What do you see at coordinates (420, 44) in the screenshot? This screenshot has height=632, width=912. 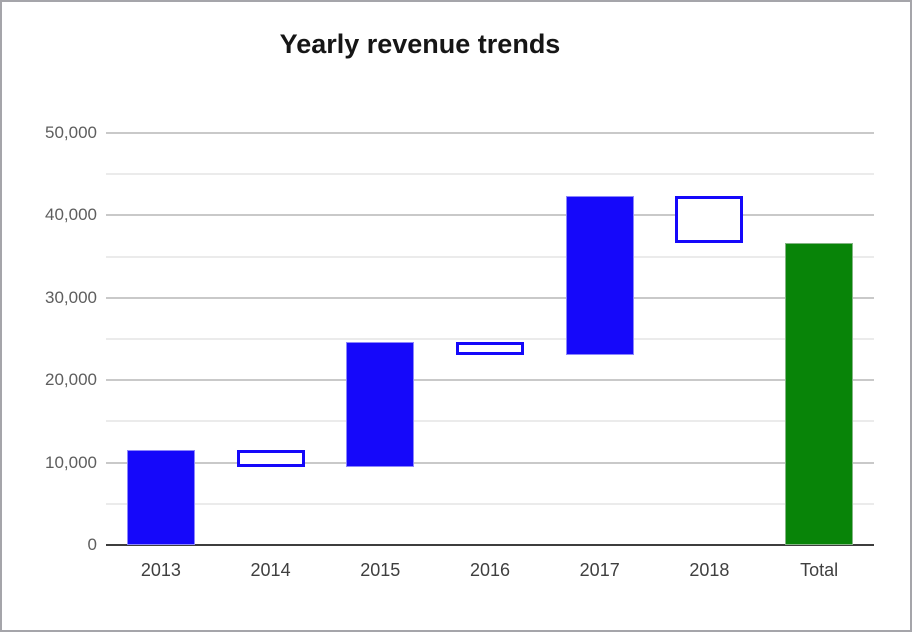 I see `chart-title: Yearly revenue trends` at bounding box center [420, 44].